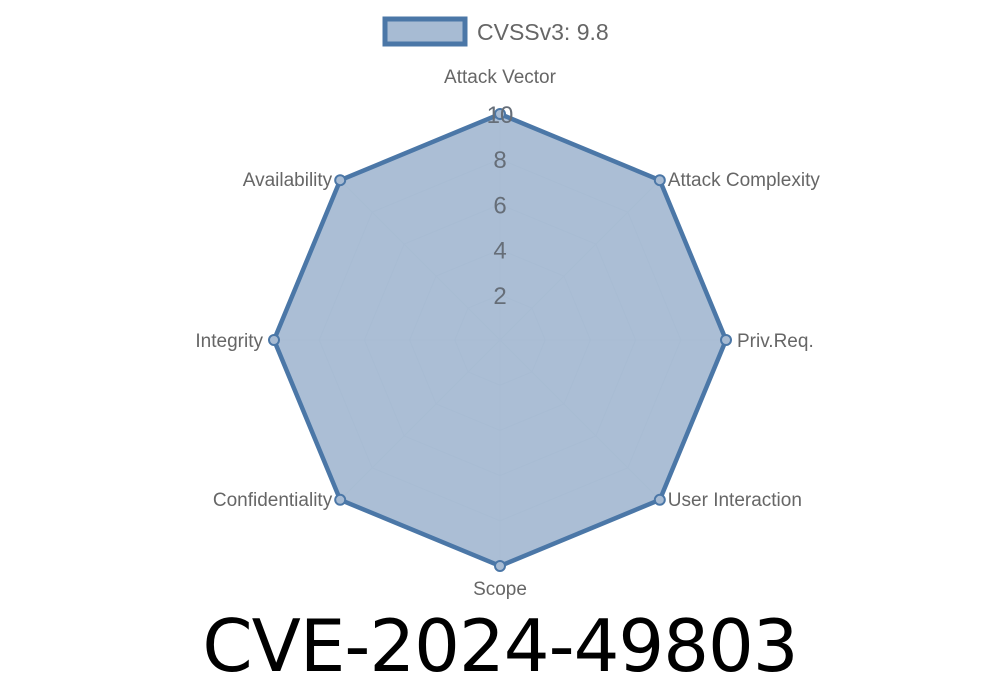  What do you see at coordinates (499, 160) in the screenshot?
I see `tick-label: 8` at bounding box center [499, 160].